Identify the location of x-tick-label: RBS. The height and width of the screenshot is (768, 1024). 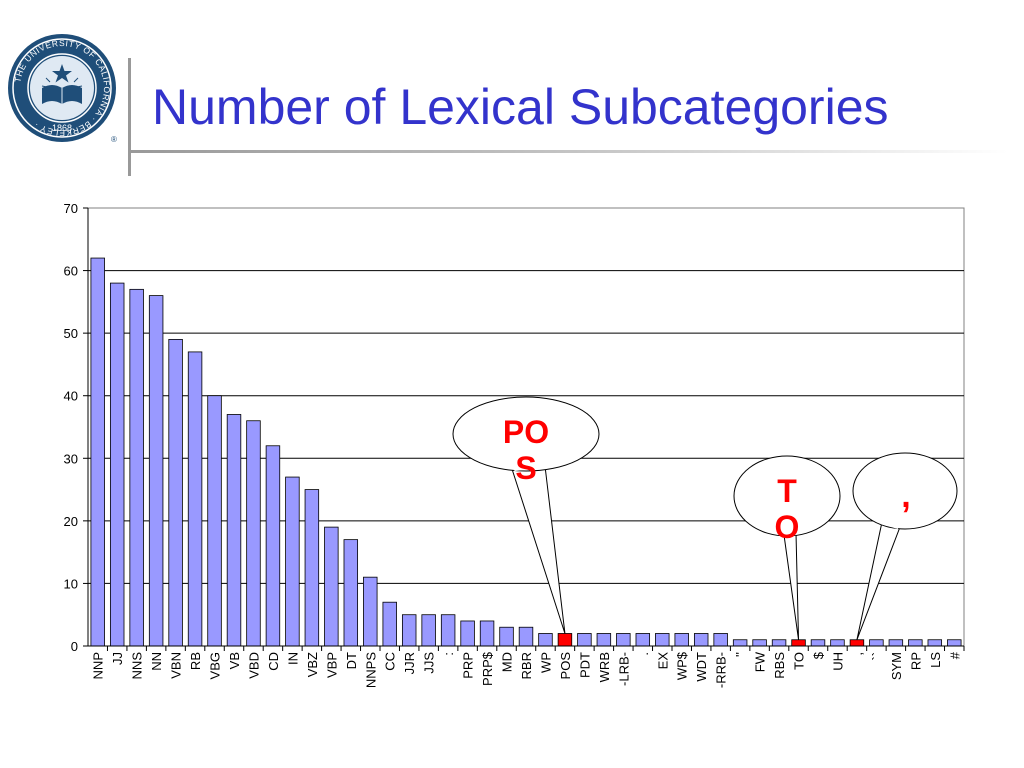
(779, 665).